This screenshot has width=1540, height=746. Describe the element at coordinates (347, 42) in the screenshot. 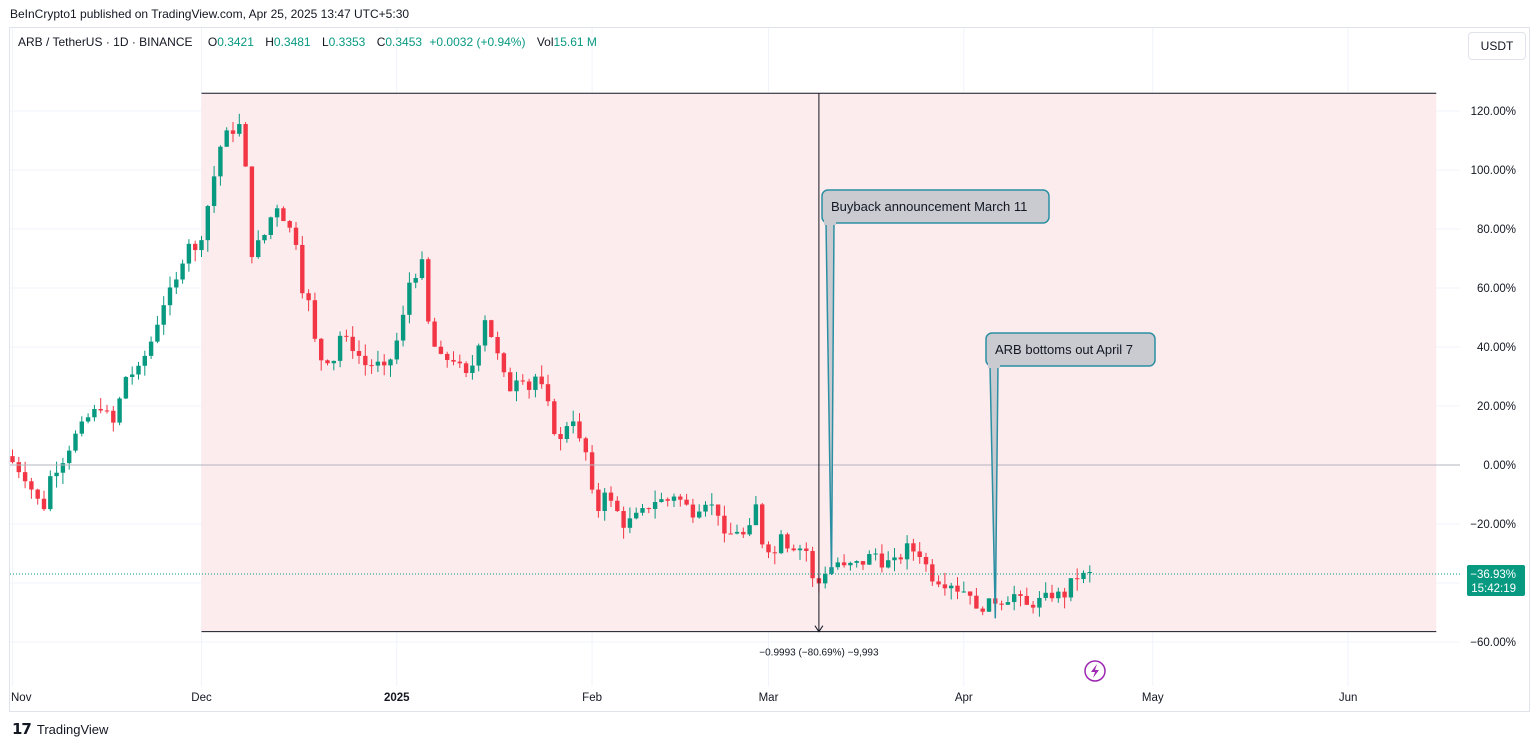

I see `low-value: 0.3353` at that location.